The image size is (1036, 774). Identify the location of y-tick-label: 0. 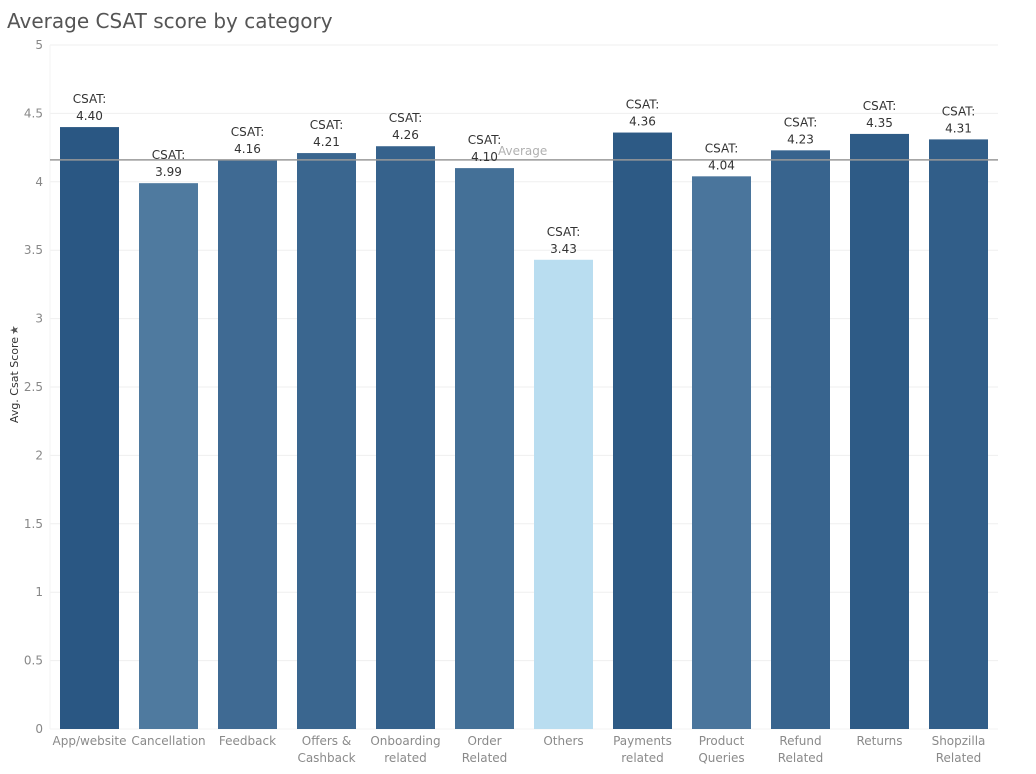
(39, 729).